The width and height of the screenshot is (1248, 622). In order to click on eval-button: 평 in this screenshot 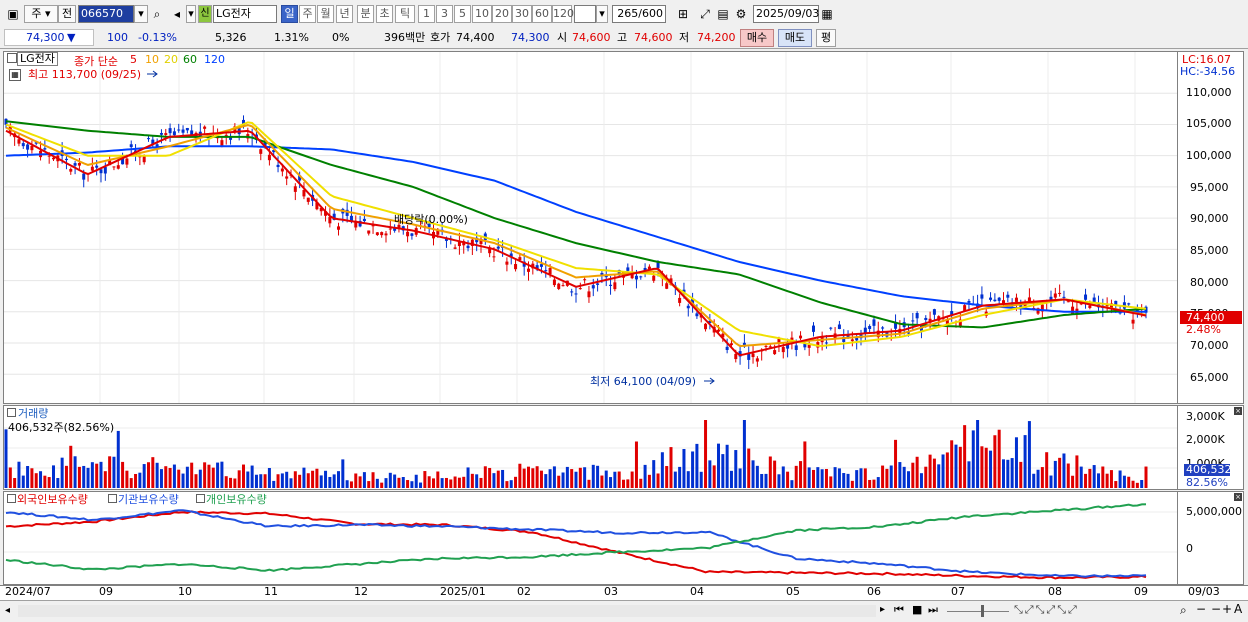, I will do `click(826, 38)`.